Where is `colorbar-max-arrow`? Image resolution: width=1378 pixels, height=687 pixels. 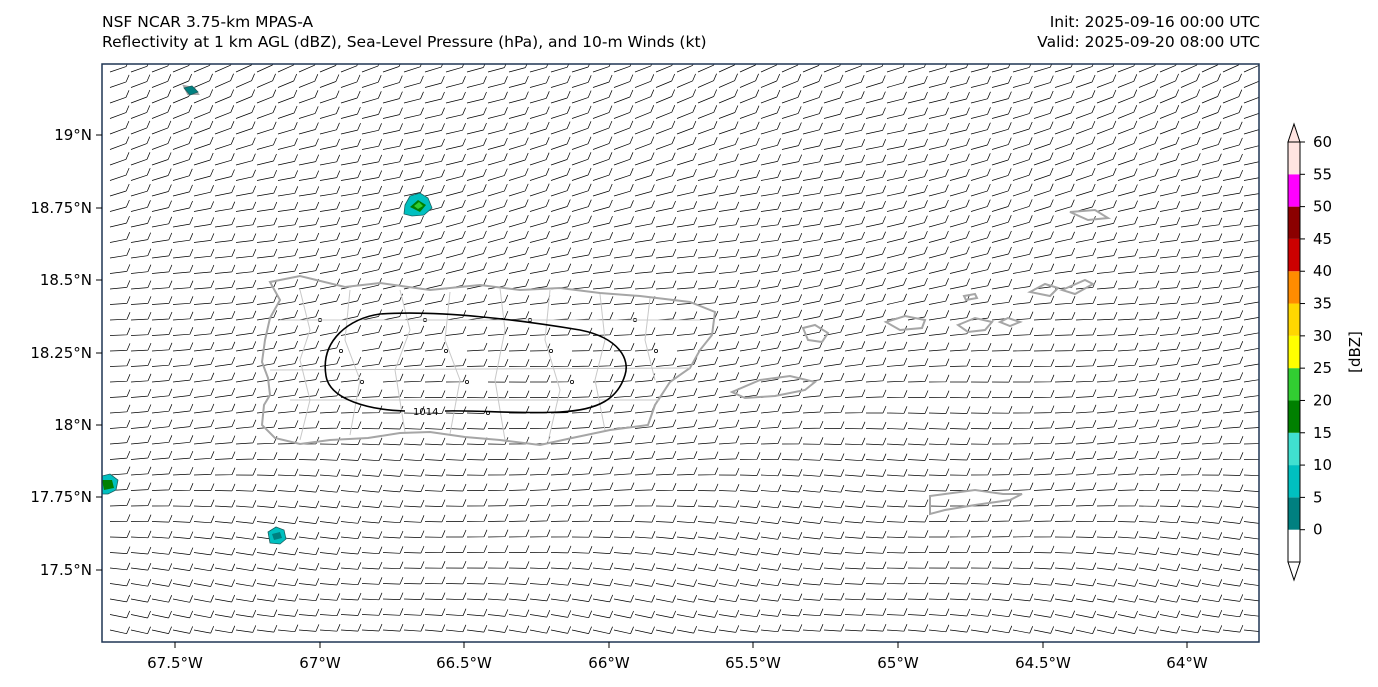
colorbar-max-arrow is located at coordinates (1294, 132).